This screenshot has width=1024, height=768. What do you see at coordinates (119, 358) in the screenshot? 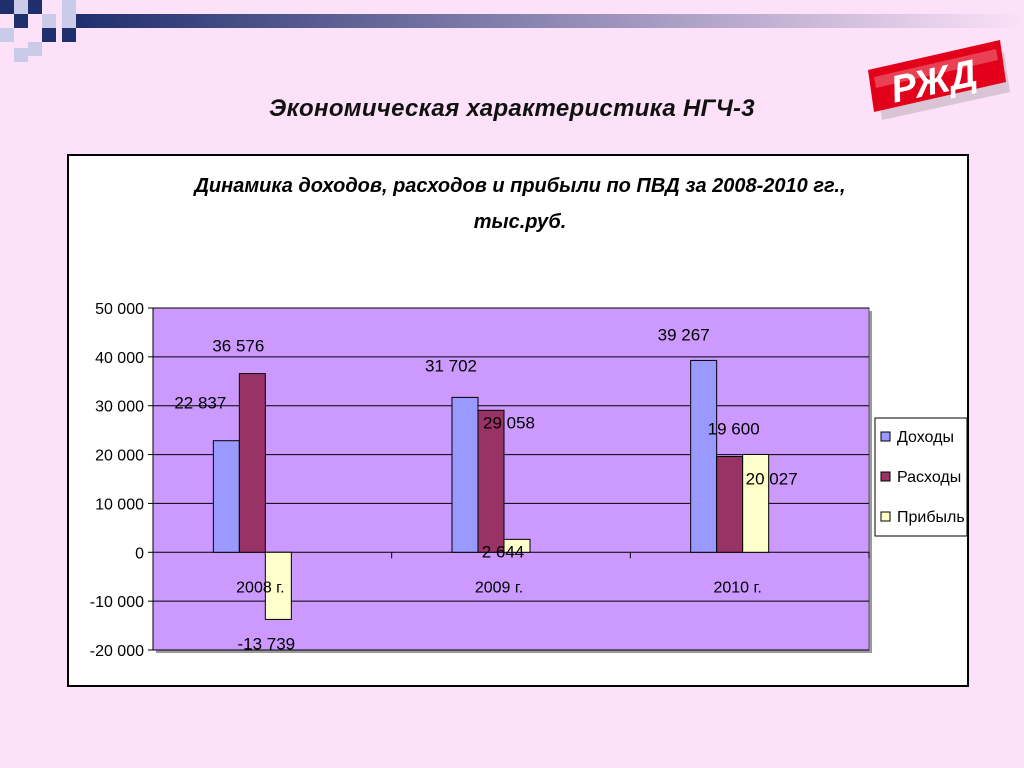
I see `y-tick-label: 40 000` at bounding box center [119, 358].